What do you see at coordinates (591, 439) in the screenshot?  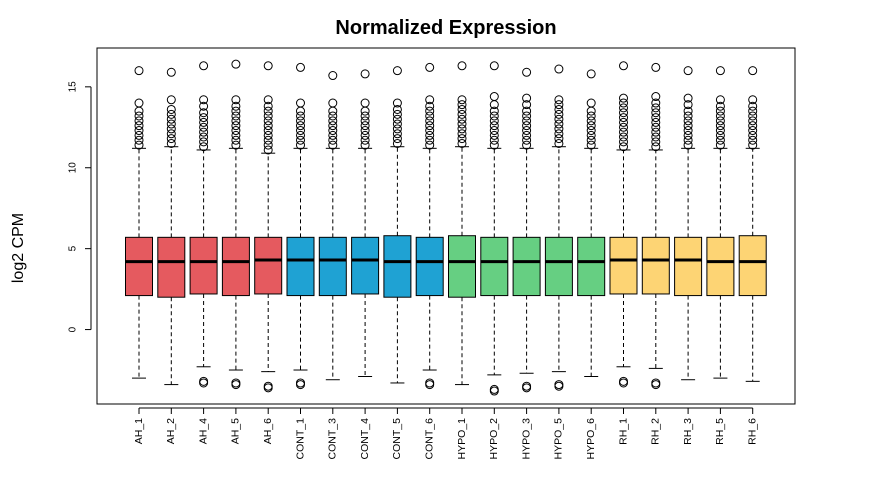 I see `x-tick-label: HYPO_6` at bounding box center [591, 439].